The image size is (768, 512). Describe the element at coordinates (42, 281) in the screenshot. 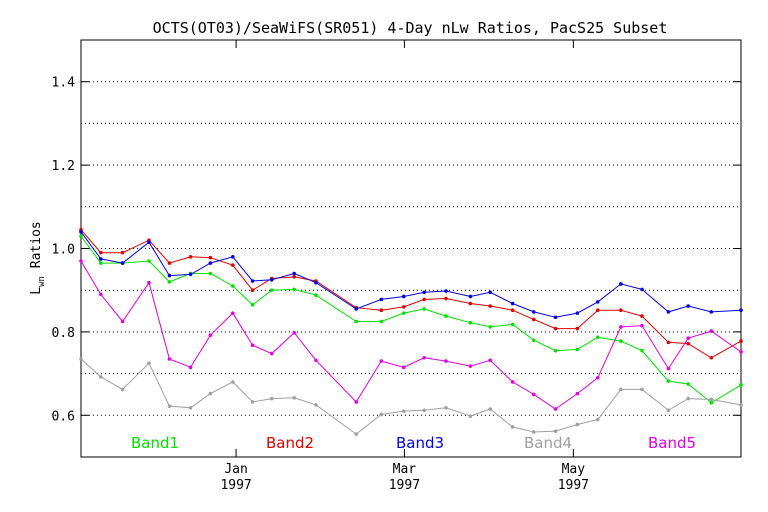

I see `y-axis-label-subscript: wn` at that location.